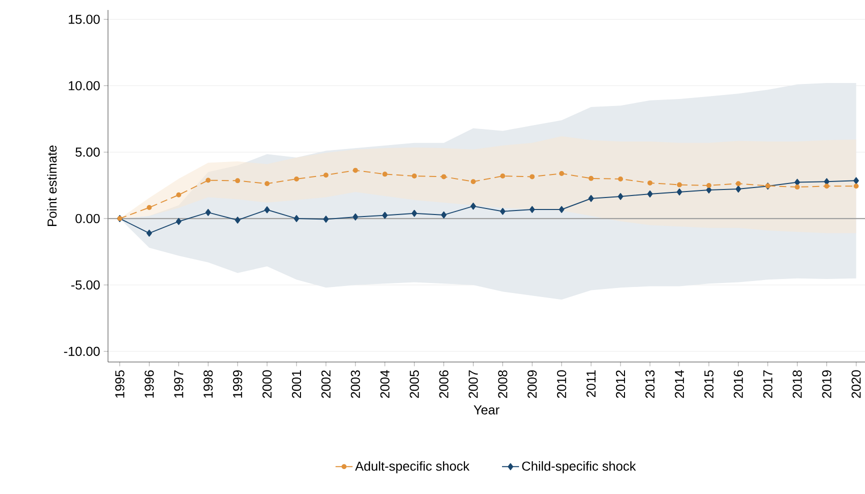 This screenshot has height=494, width=865. I want to click on x-tick-label: 1997, so click(179, 384).